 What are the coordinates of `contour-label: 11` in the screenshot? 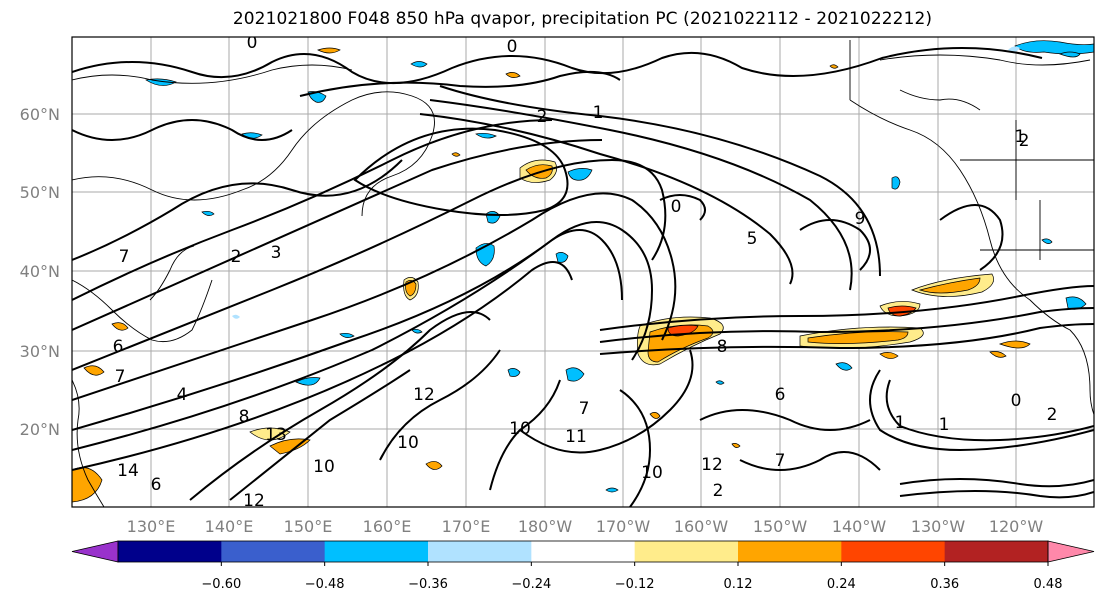 It's located at (576, 437).